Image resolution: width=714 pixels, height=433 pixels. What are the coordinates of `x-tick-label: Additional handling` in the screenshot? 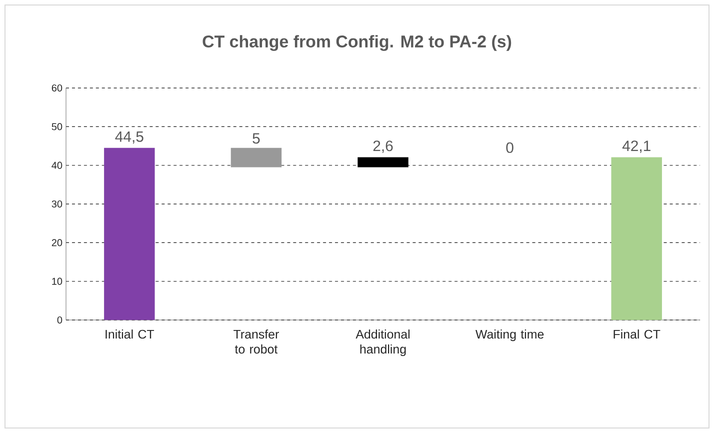 It's located at (383, 342).